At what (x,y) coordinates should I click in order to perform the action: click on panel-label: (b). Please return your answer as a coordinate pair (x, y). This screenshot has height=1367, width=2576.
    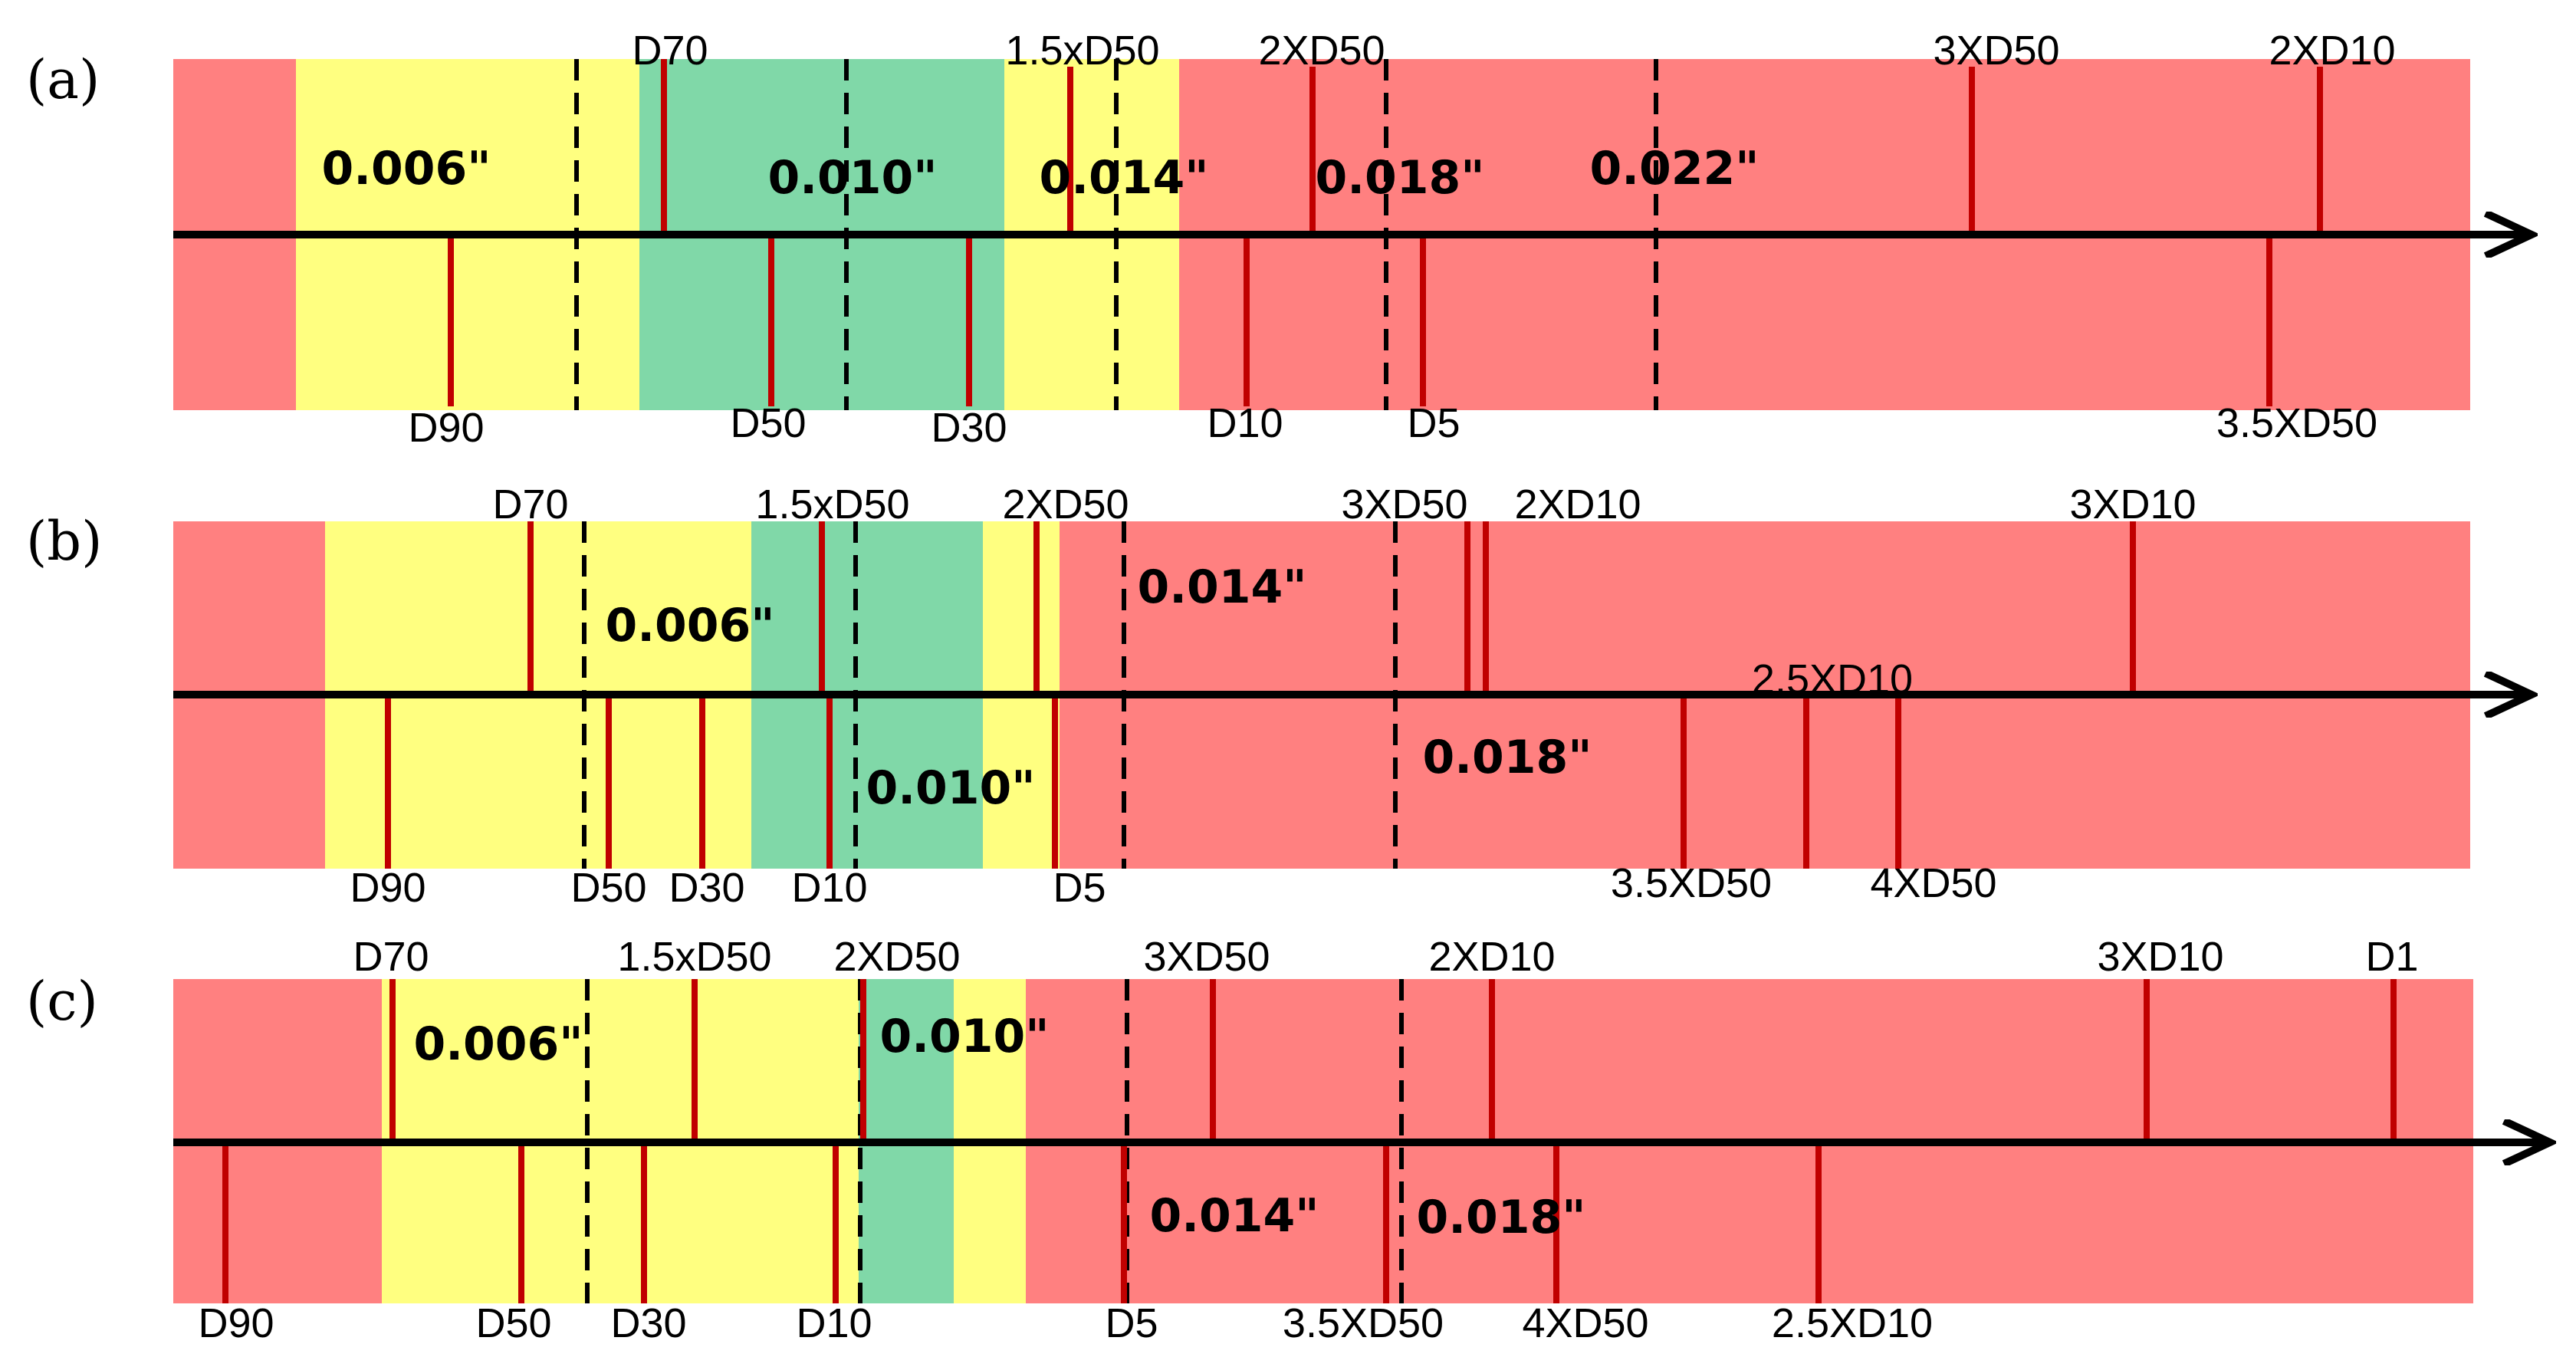
    Looking at the image, I should click on (64, 541).